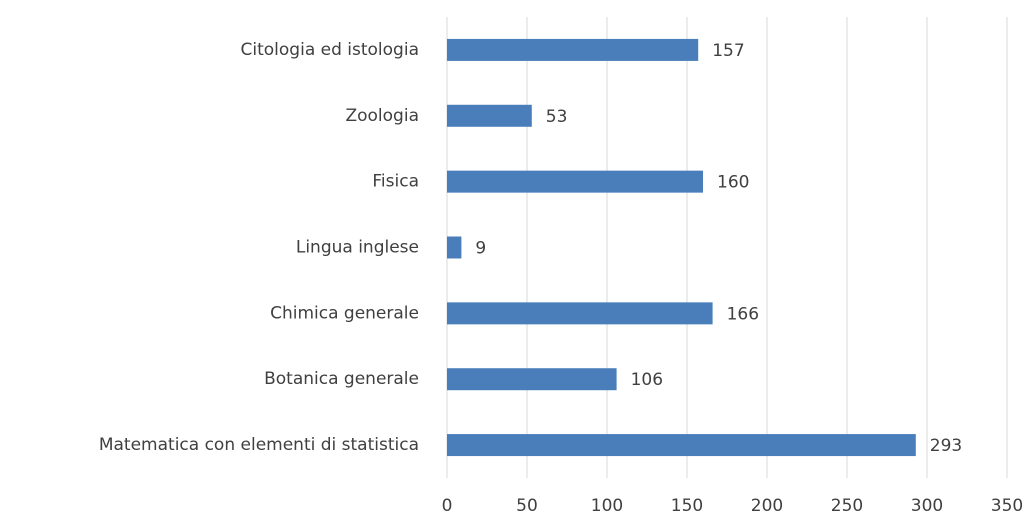  What do you see at coordinates (743, 314) in the screenshot?
I see `data-label: 166` at bounding box center [743, 314].